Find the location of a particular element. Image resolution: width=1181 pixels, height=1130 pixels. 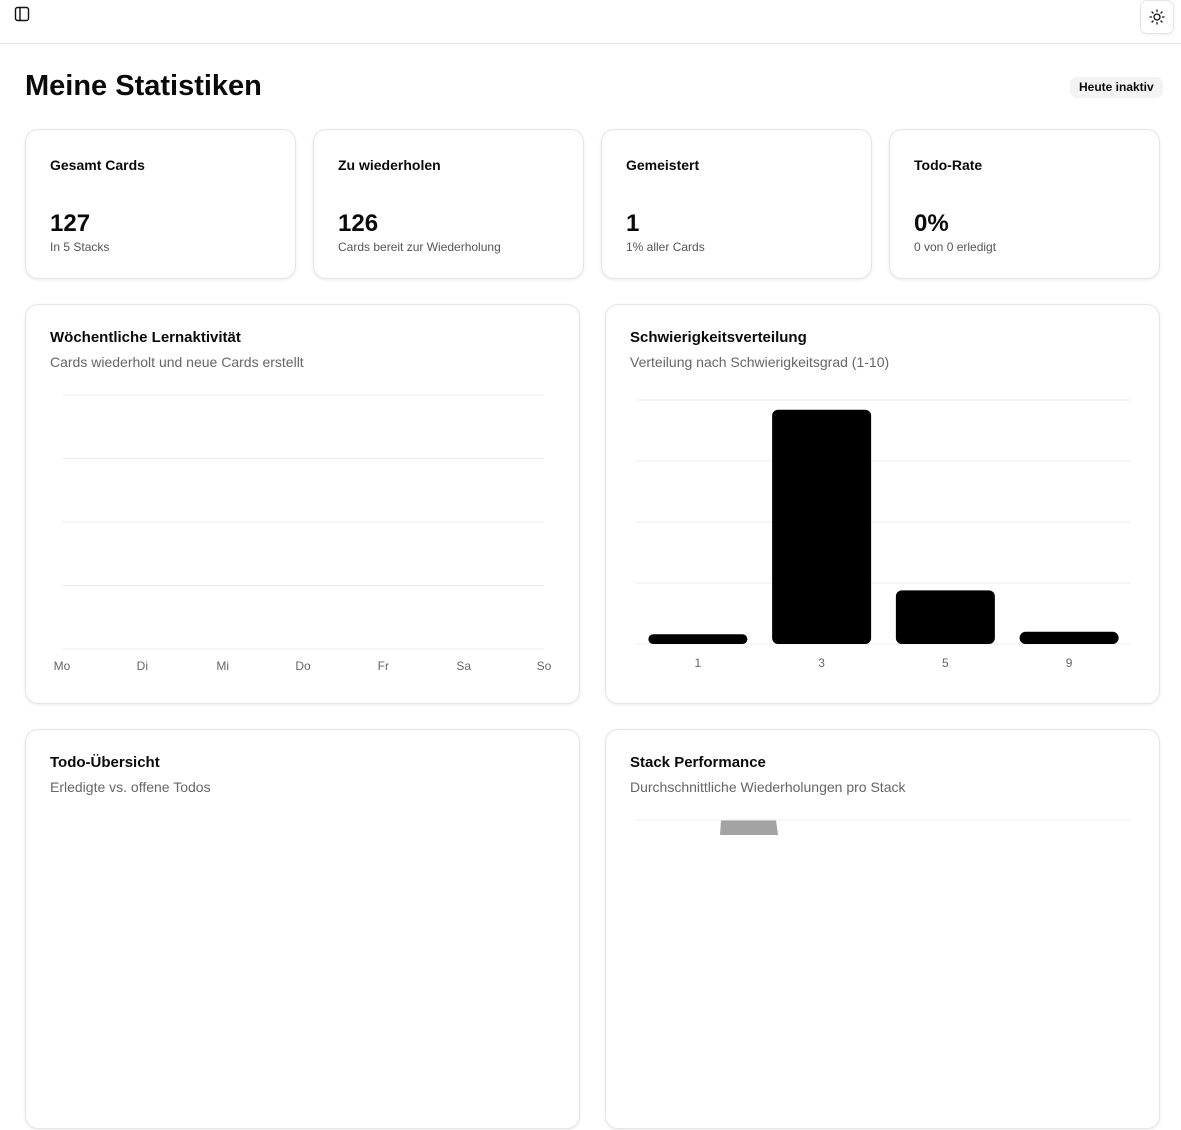

sidebar-toggle is located at coordinates (22, 16).